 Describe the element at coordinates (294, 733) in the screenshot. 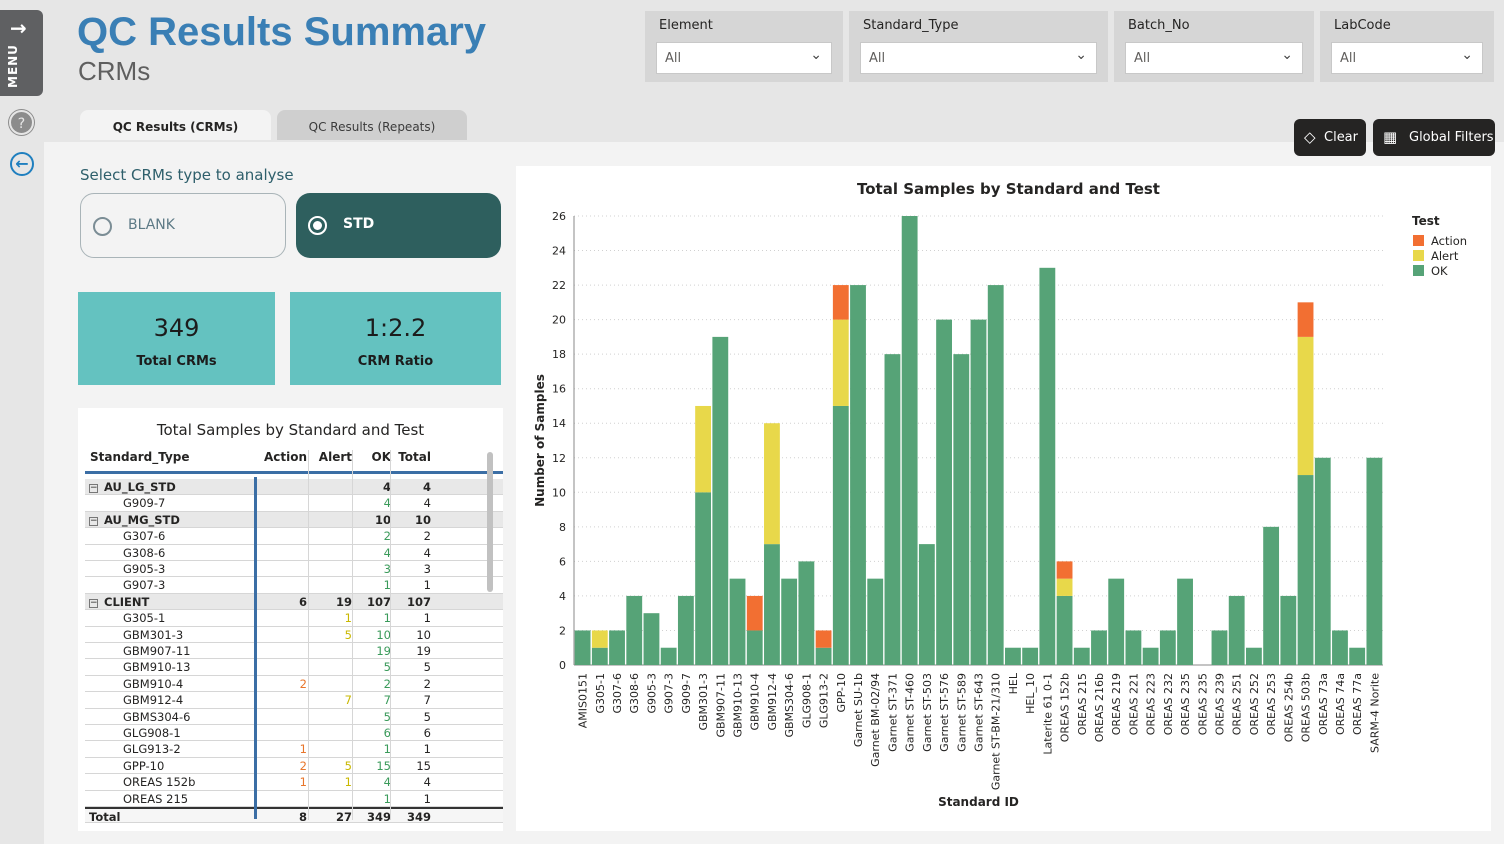

I see `table-row: GLG908-1 6 6` at that location.